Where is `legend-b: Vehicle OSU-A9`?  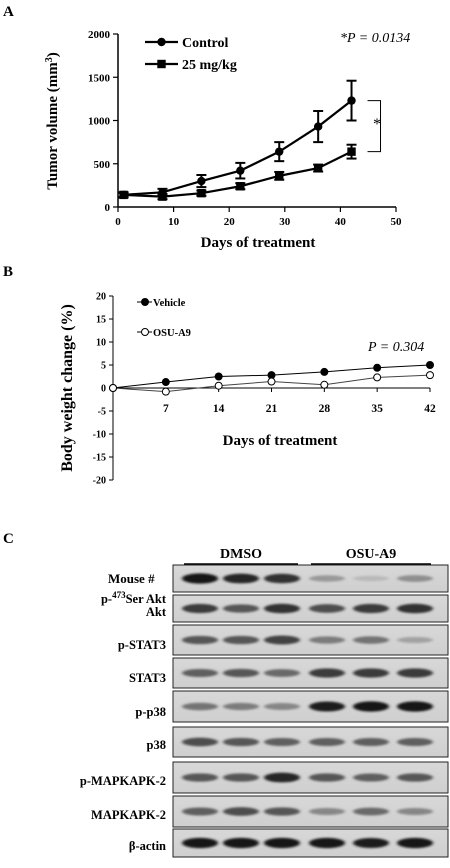 legend-b: Vehicle OSU-A9 is located at coordinates (164, 318).